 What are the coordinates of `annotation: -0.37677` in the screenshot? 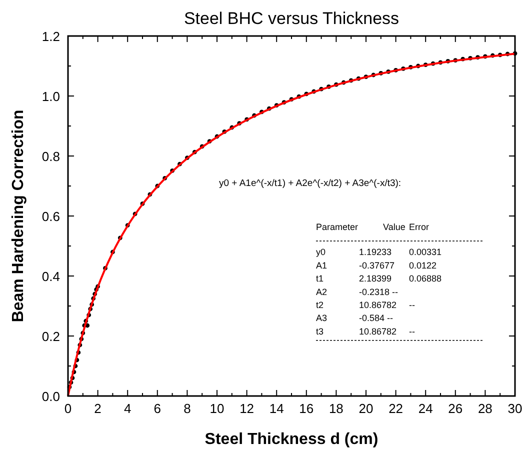 It's located at (377, 265).